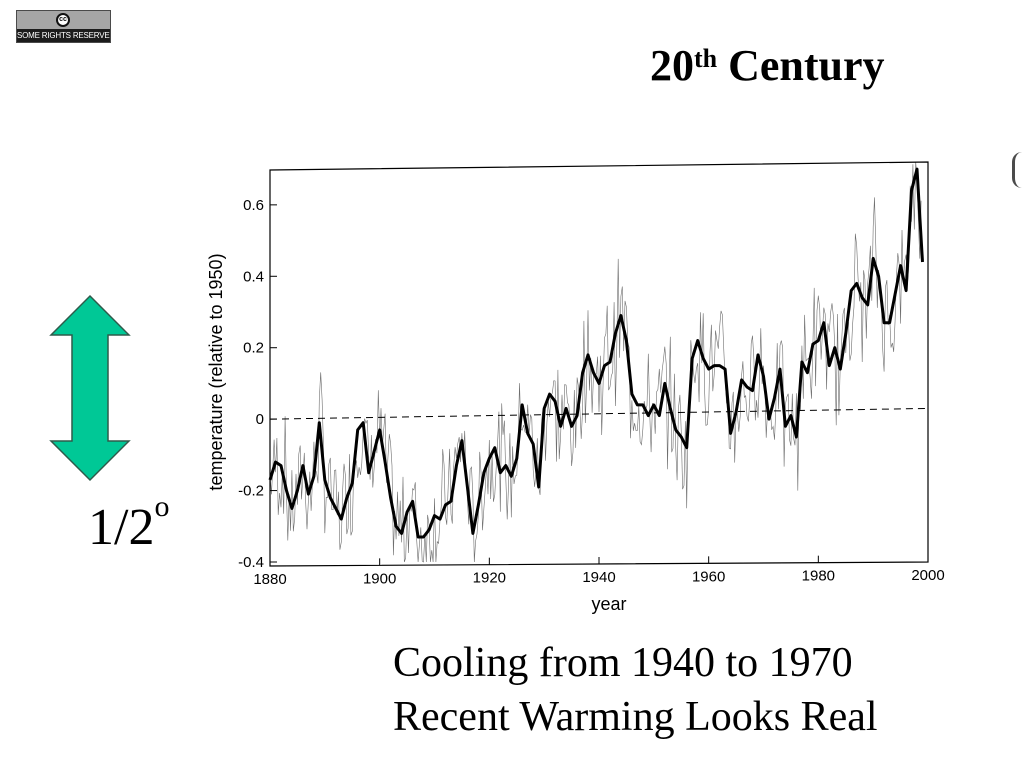 Image resolution: width=1024 pixels, height=768 pixels. What do you see at coordinates (635, 717) in the screenshot?
I see `caption-line-2: Recent Warming Looks Real` at bounding box center [635, 717].